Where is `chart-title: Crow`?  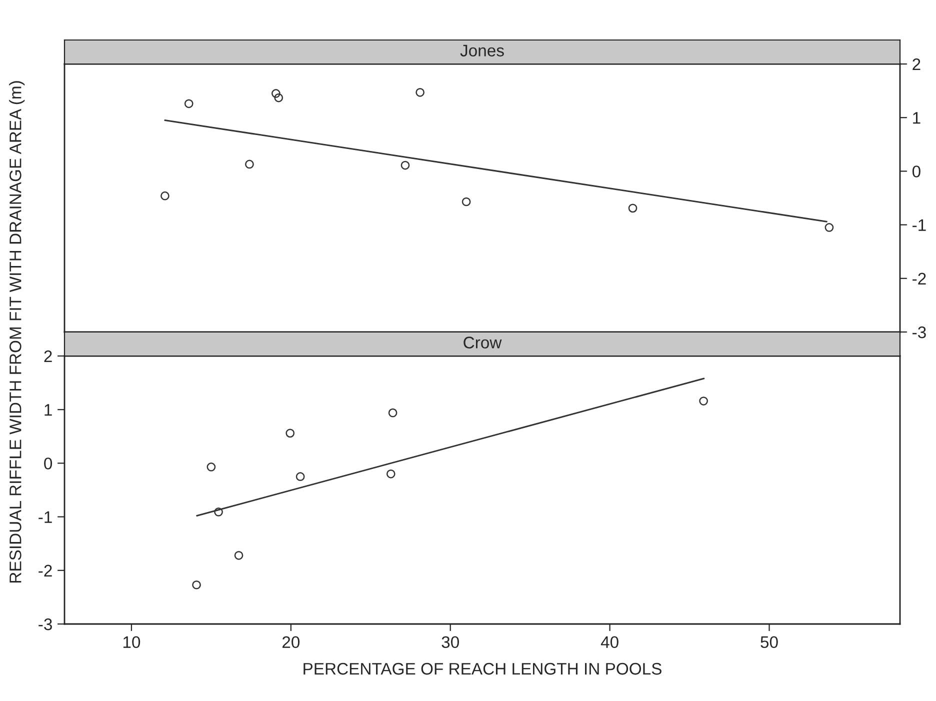
chart-title: Crow is located at coordinates (483, 342).